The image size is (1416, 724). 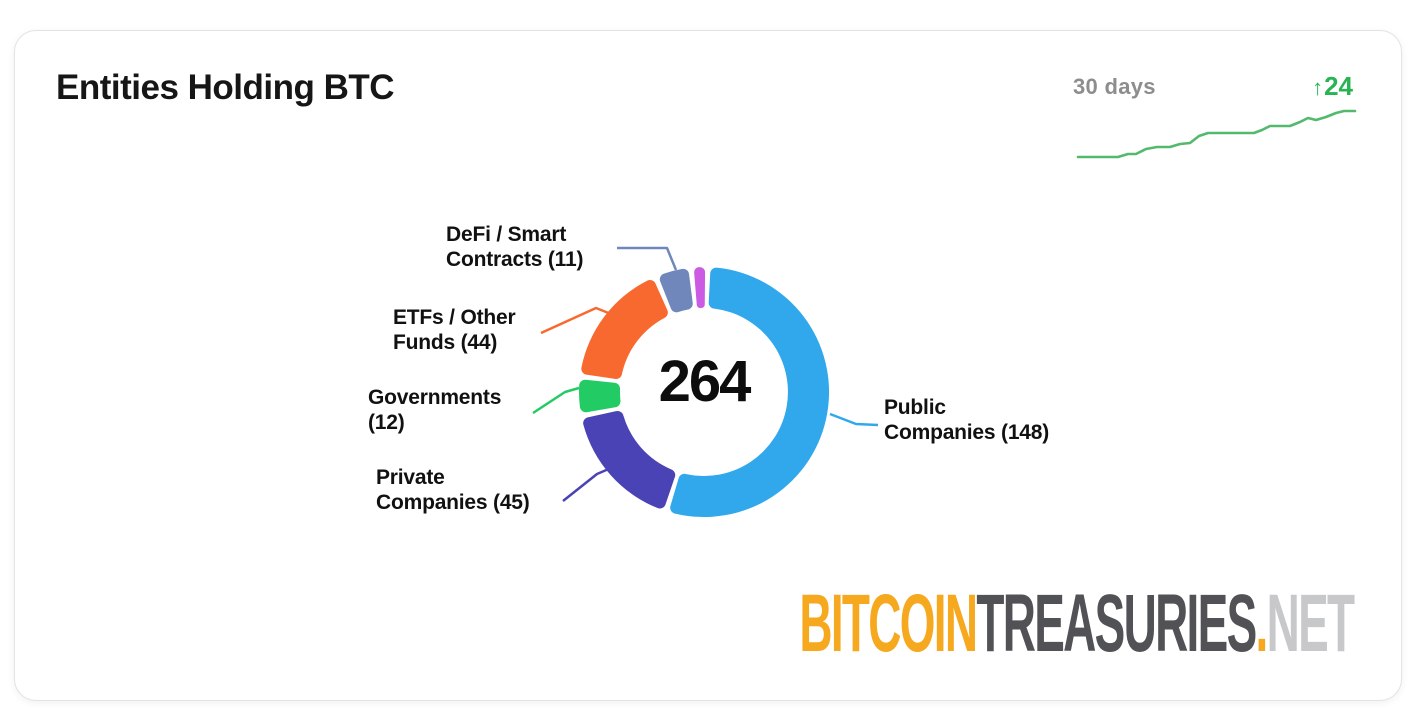 What do you see at coordinates (624, 329) in the screenshot?
I see `donut-segment-etfs-other-funds` at bounding box center [624, 329].